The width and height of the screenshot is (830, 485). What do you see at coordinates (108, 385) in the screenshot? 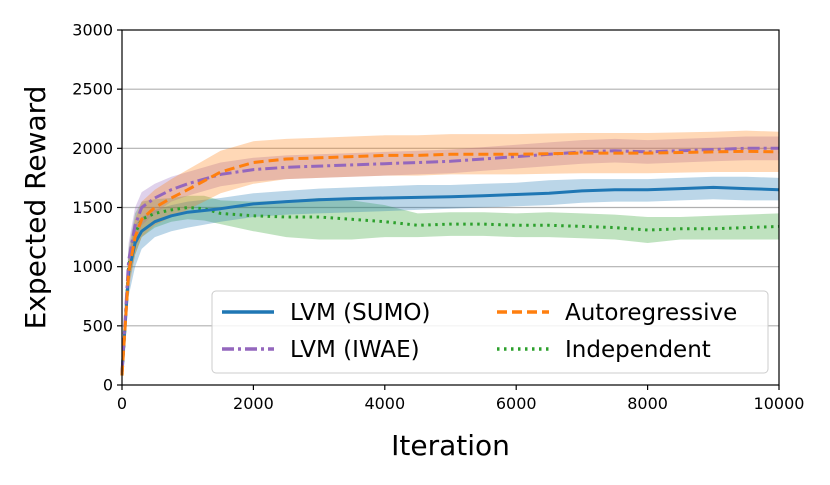
I see `y-tick-label-0: 0` at bounding box center [108, 385].